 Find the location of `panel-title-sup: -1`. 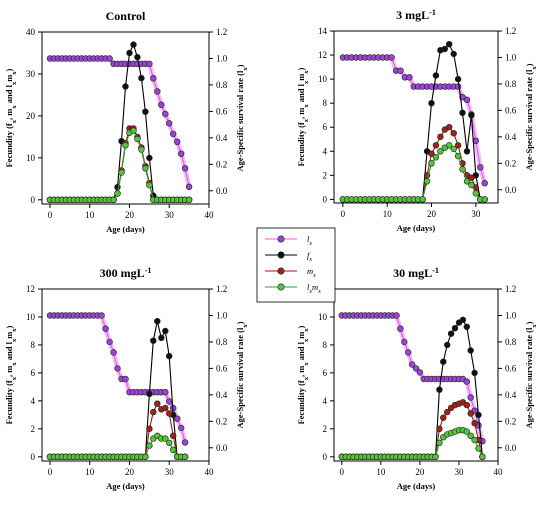

panel-title-sup: -1 is located at coordinates (435, 270).